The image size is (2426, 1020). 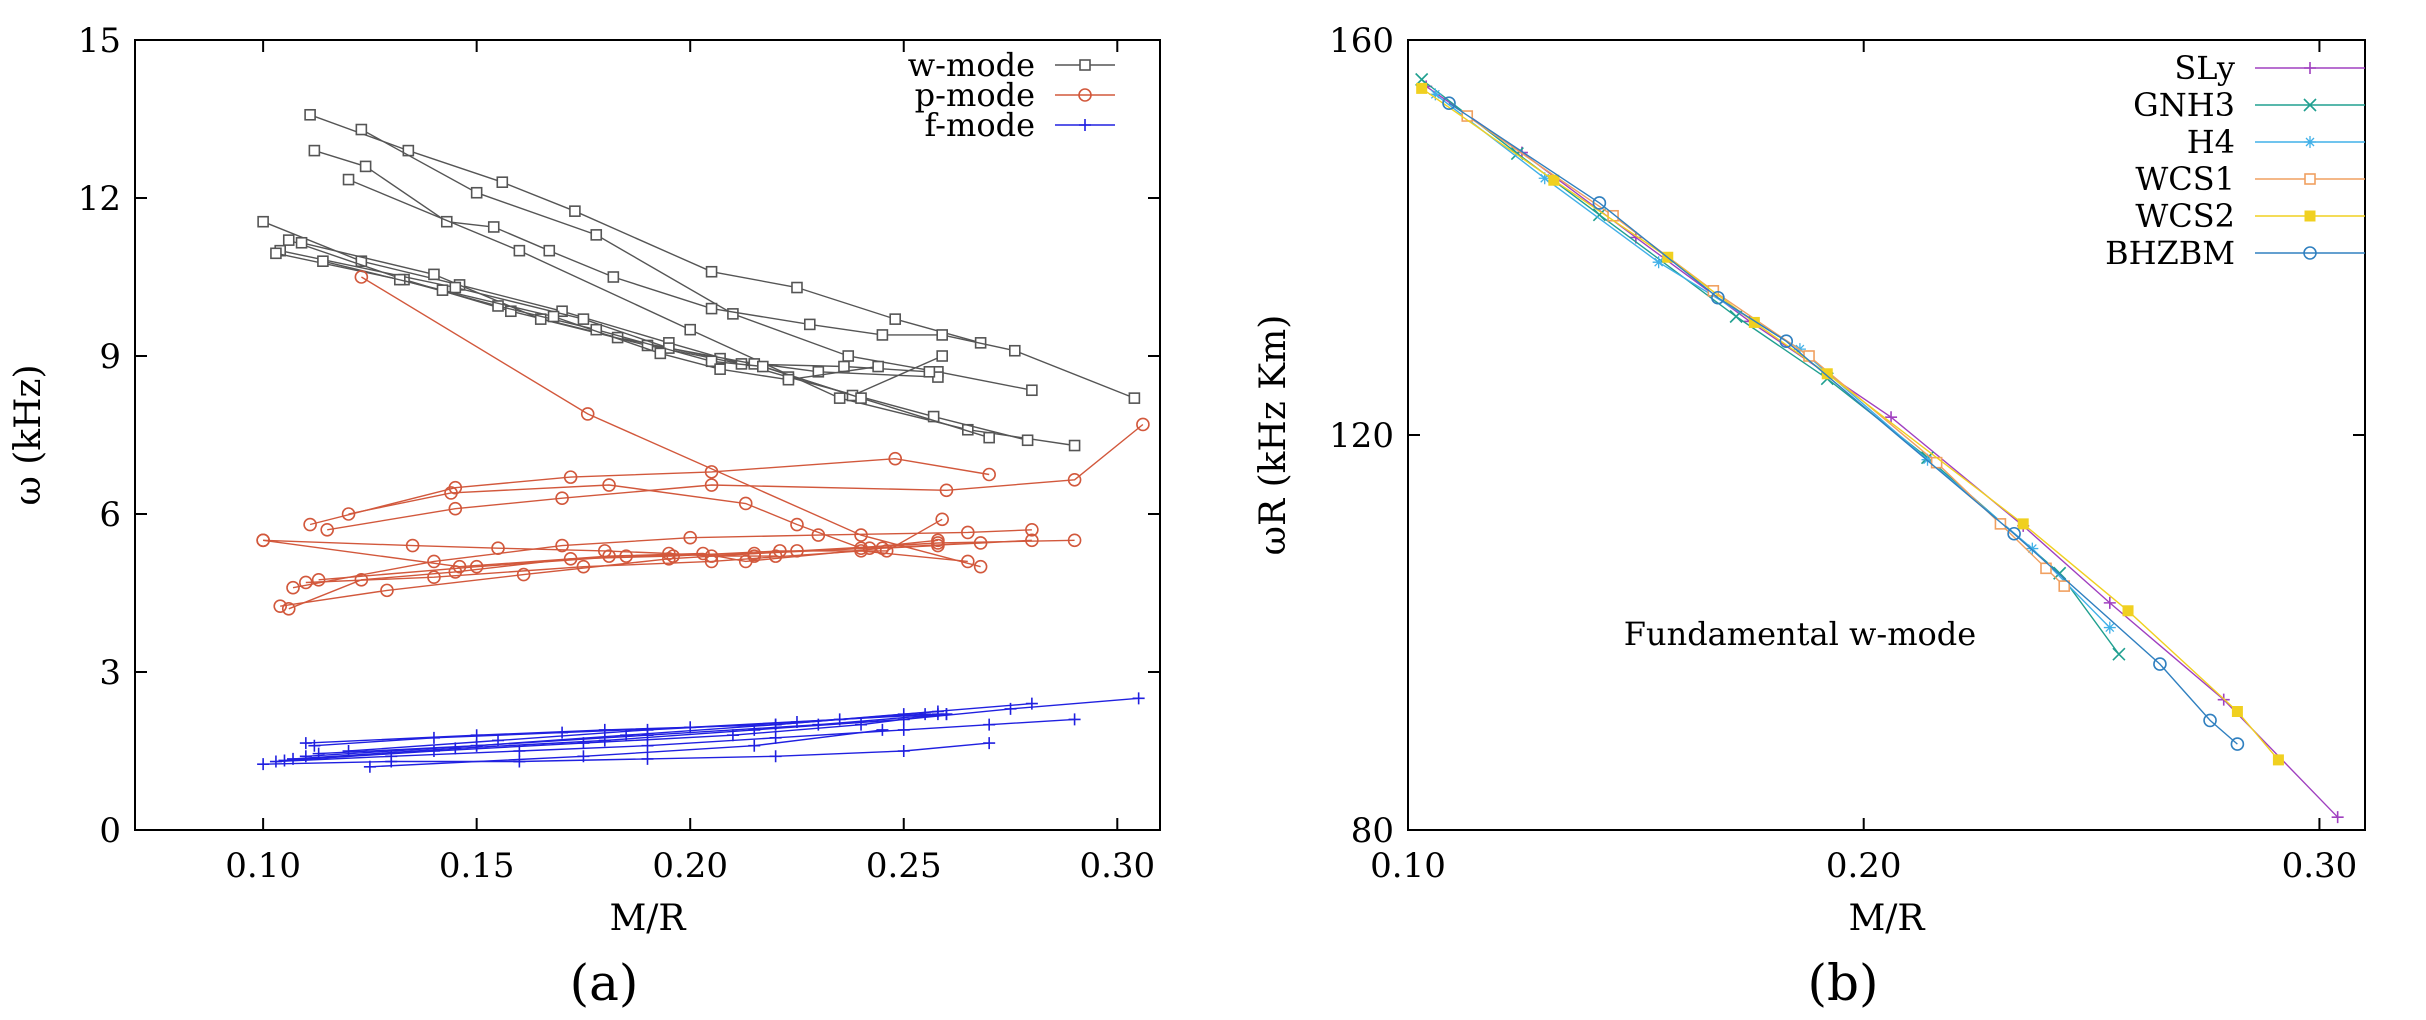 What do you see at coordinates (2184, 105) in the screenshot?
I see `legend-label: GNH3` at bounding box center [2184, 105].